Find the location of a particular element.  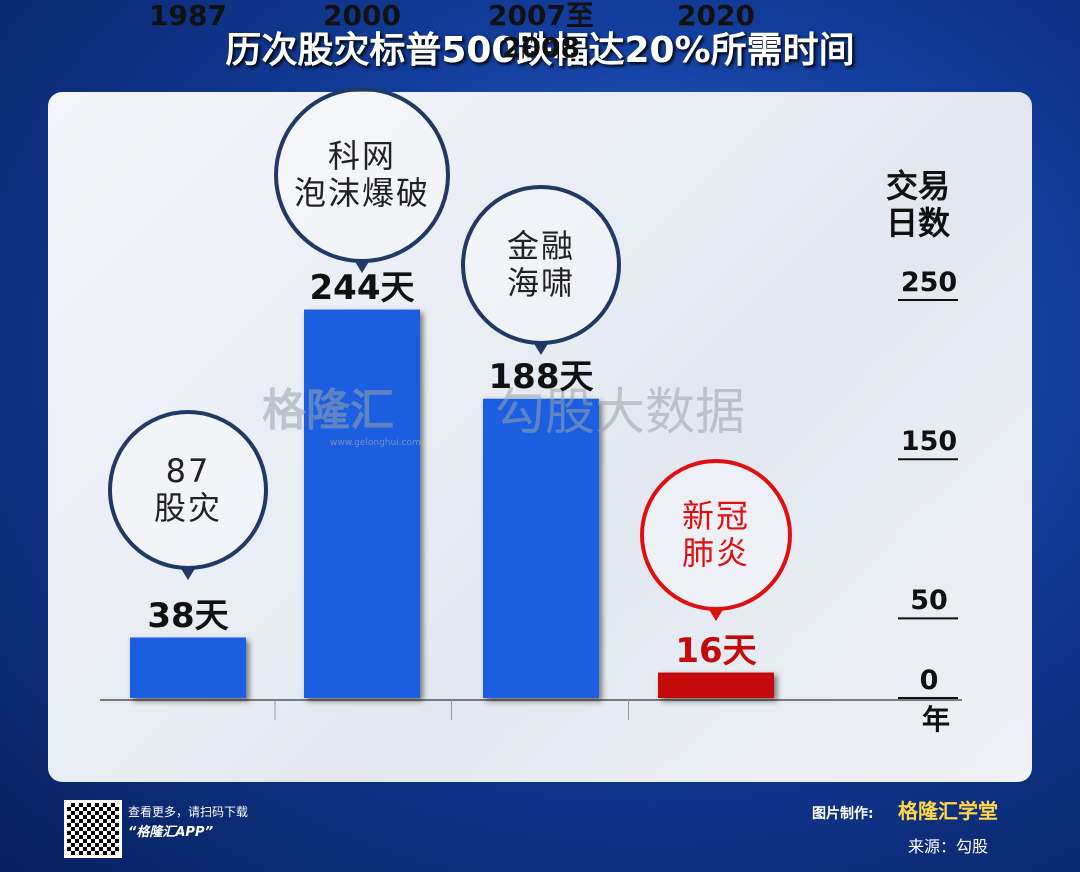

footer-source: 来源：勾股 is located at coordinates (948, 846).